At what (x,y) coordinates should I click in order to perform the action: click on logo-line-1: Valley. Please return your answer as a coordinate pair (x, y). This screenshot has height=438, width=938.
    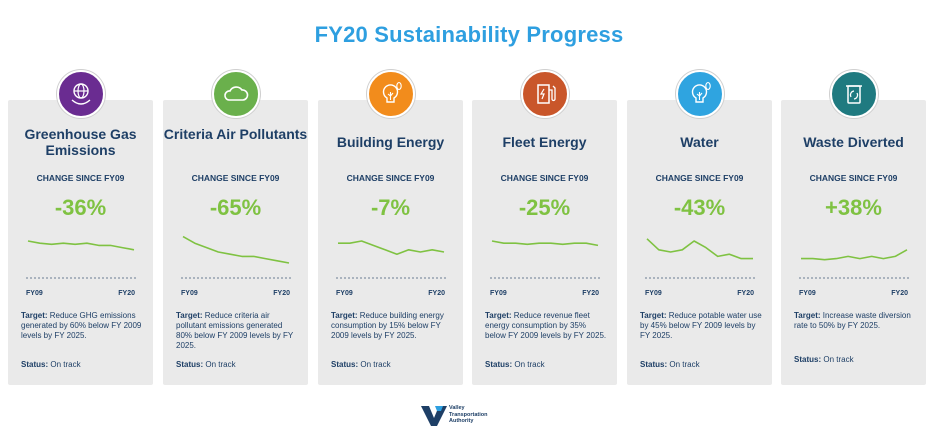
    Looking at the image, I should click on (457, 408).